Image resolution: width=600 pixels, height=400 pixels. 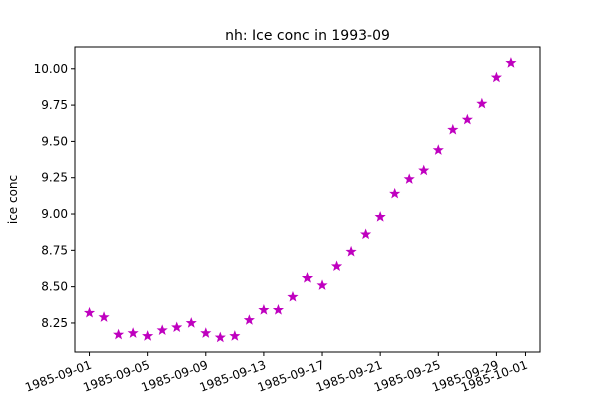 What do you see at coordinates (54, 250) in the screenshot?
I see `y-tick-label: 8.75` at bounding box center [54, 250].